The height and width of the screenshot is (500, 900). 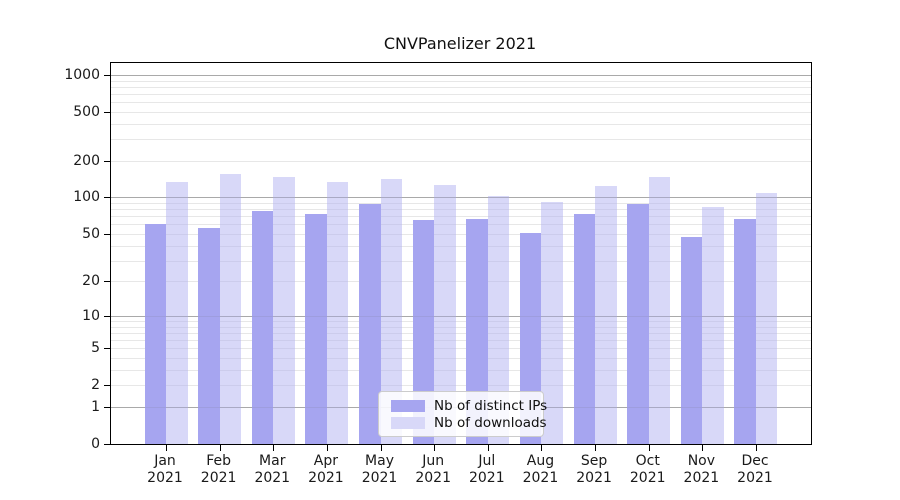 What do you see at coordinates (766, 318) in the screenshot?
I see `bar-nb-of-downloads-dec` at bounding box center [766, 318].